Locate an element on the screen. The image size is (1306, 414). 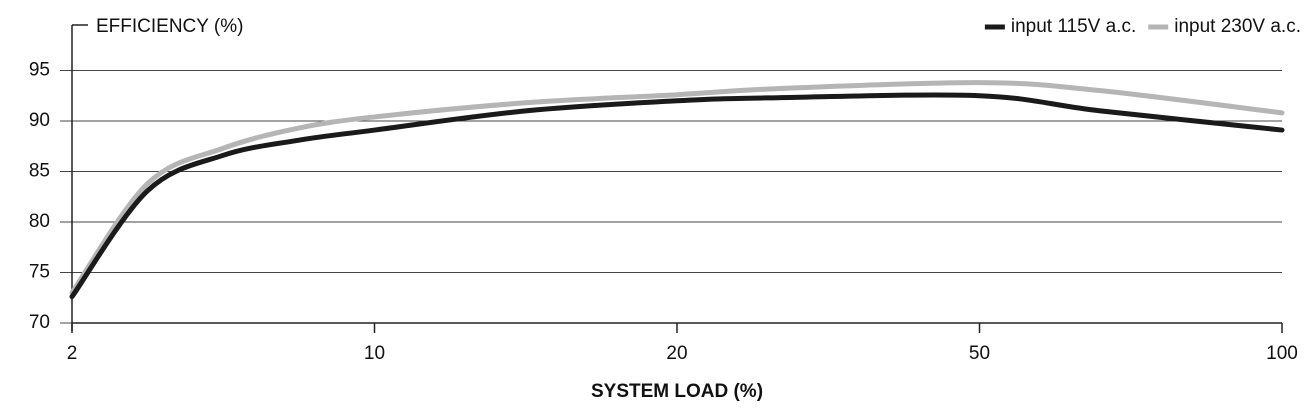
y-tick-label: 80 is located at coordinates (39, 221).